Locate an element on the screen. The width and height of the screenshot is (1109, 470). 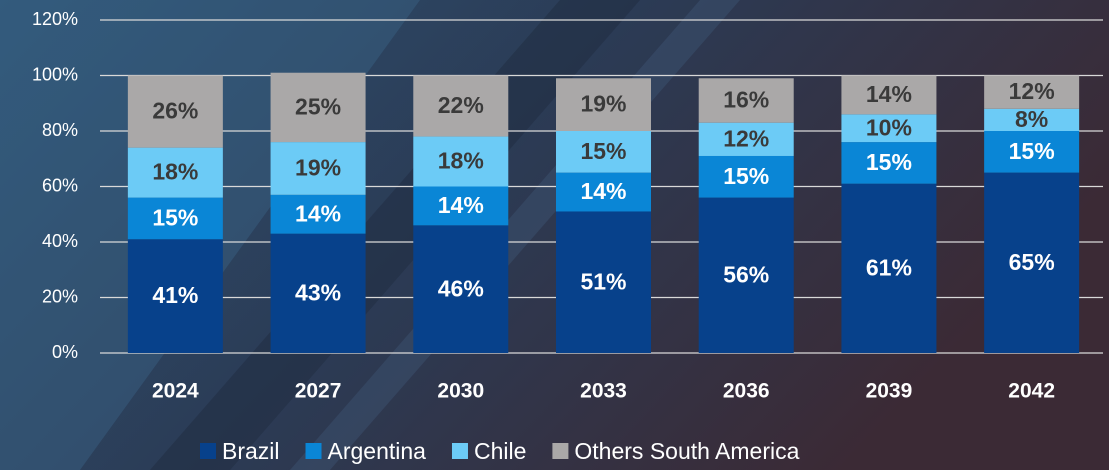
value-label: 61% is located at coordinates (889, 267).